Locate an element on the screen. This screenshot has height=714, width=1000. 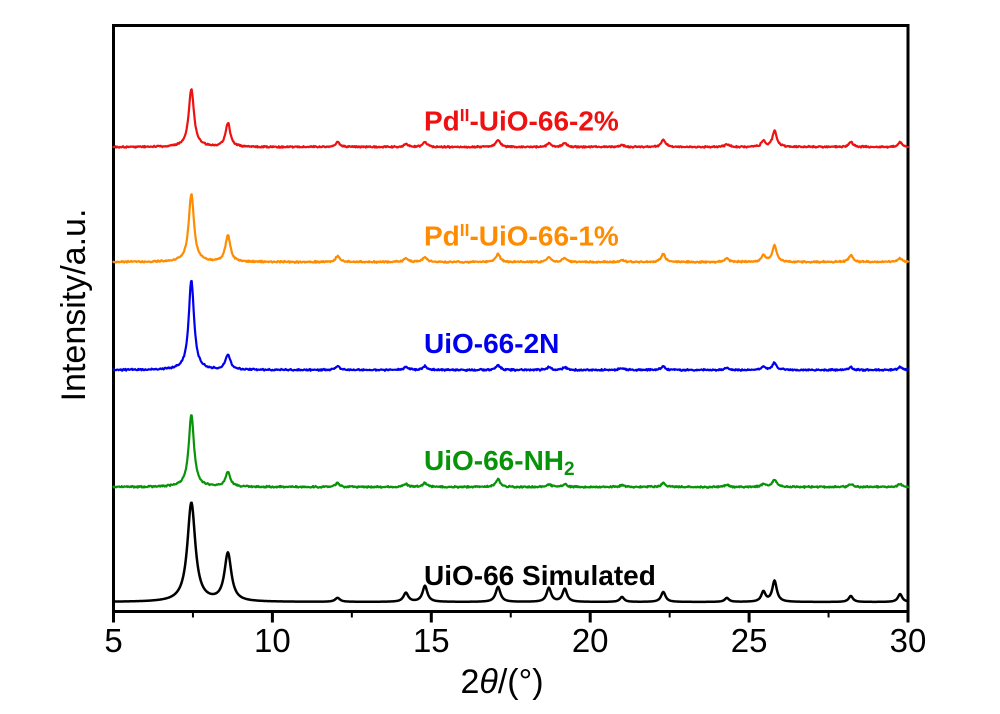
trace-label-0-text: Pd is located at coordinates (442, 121).